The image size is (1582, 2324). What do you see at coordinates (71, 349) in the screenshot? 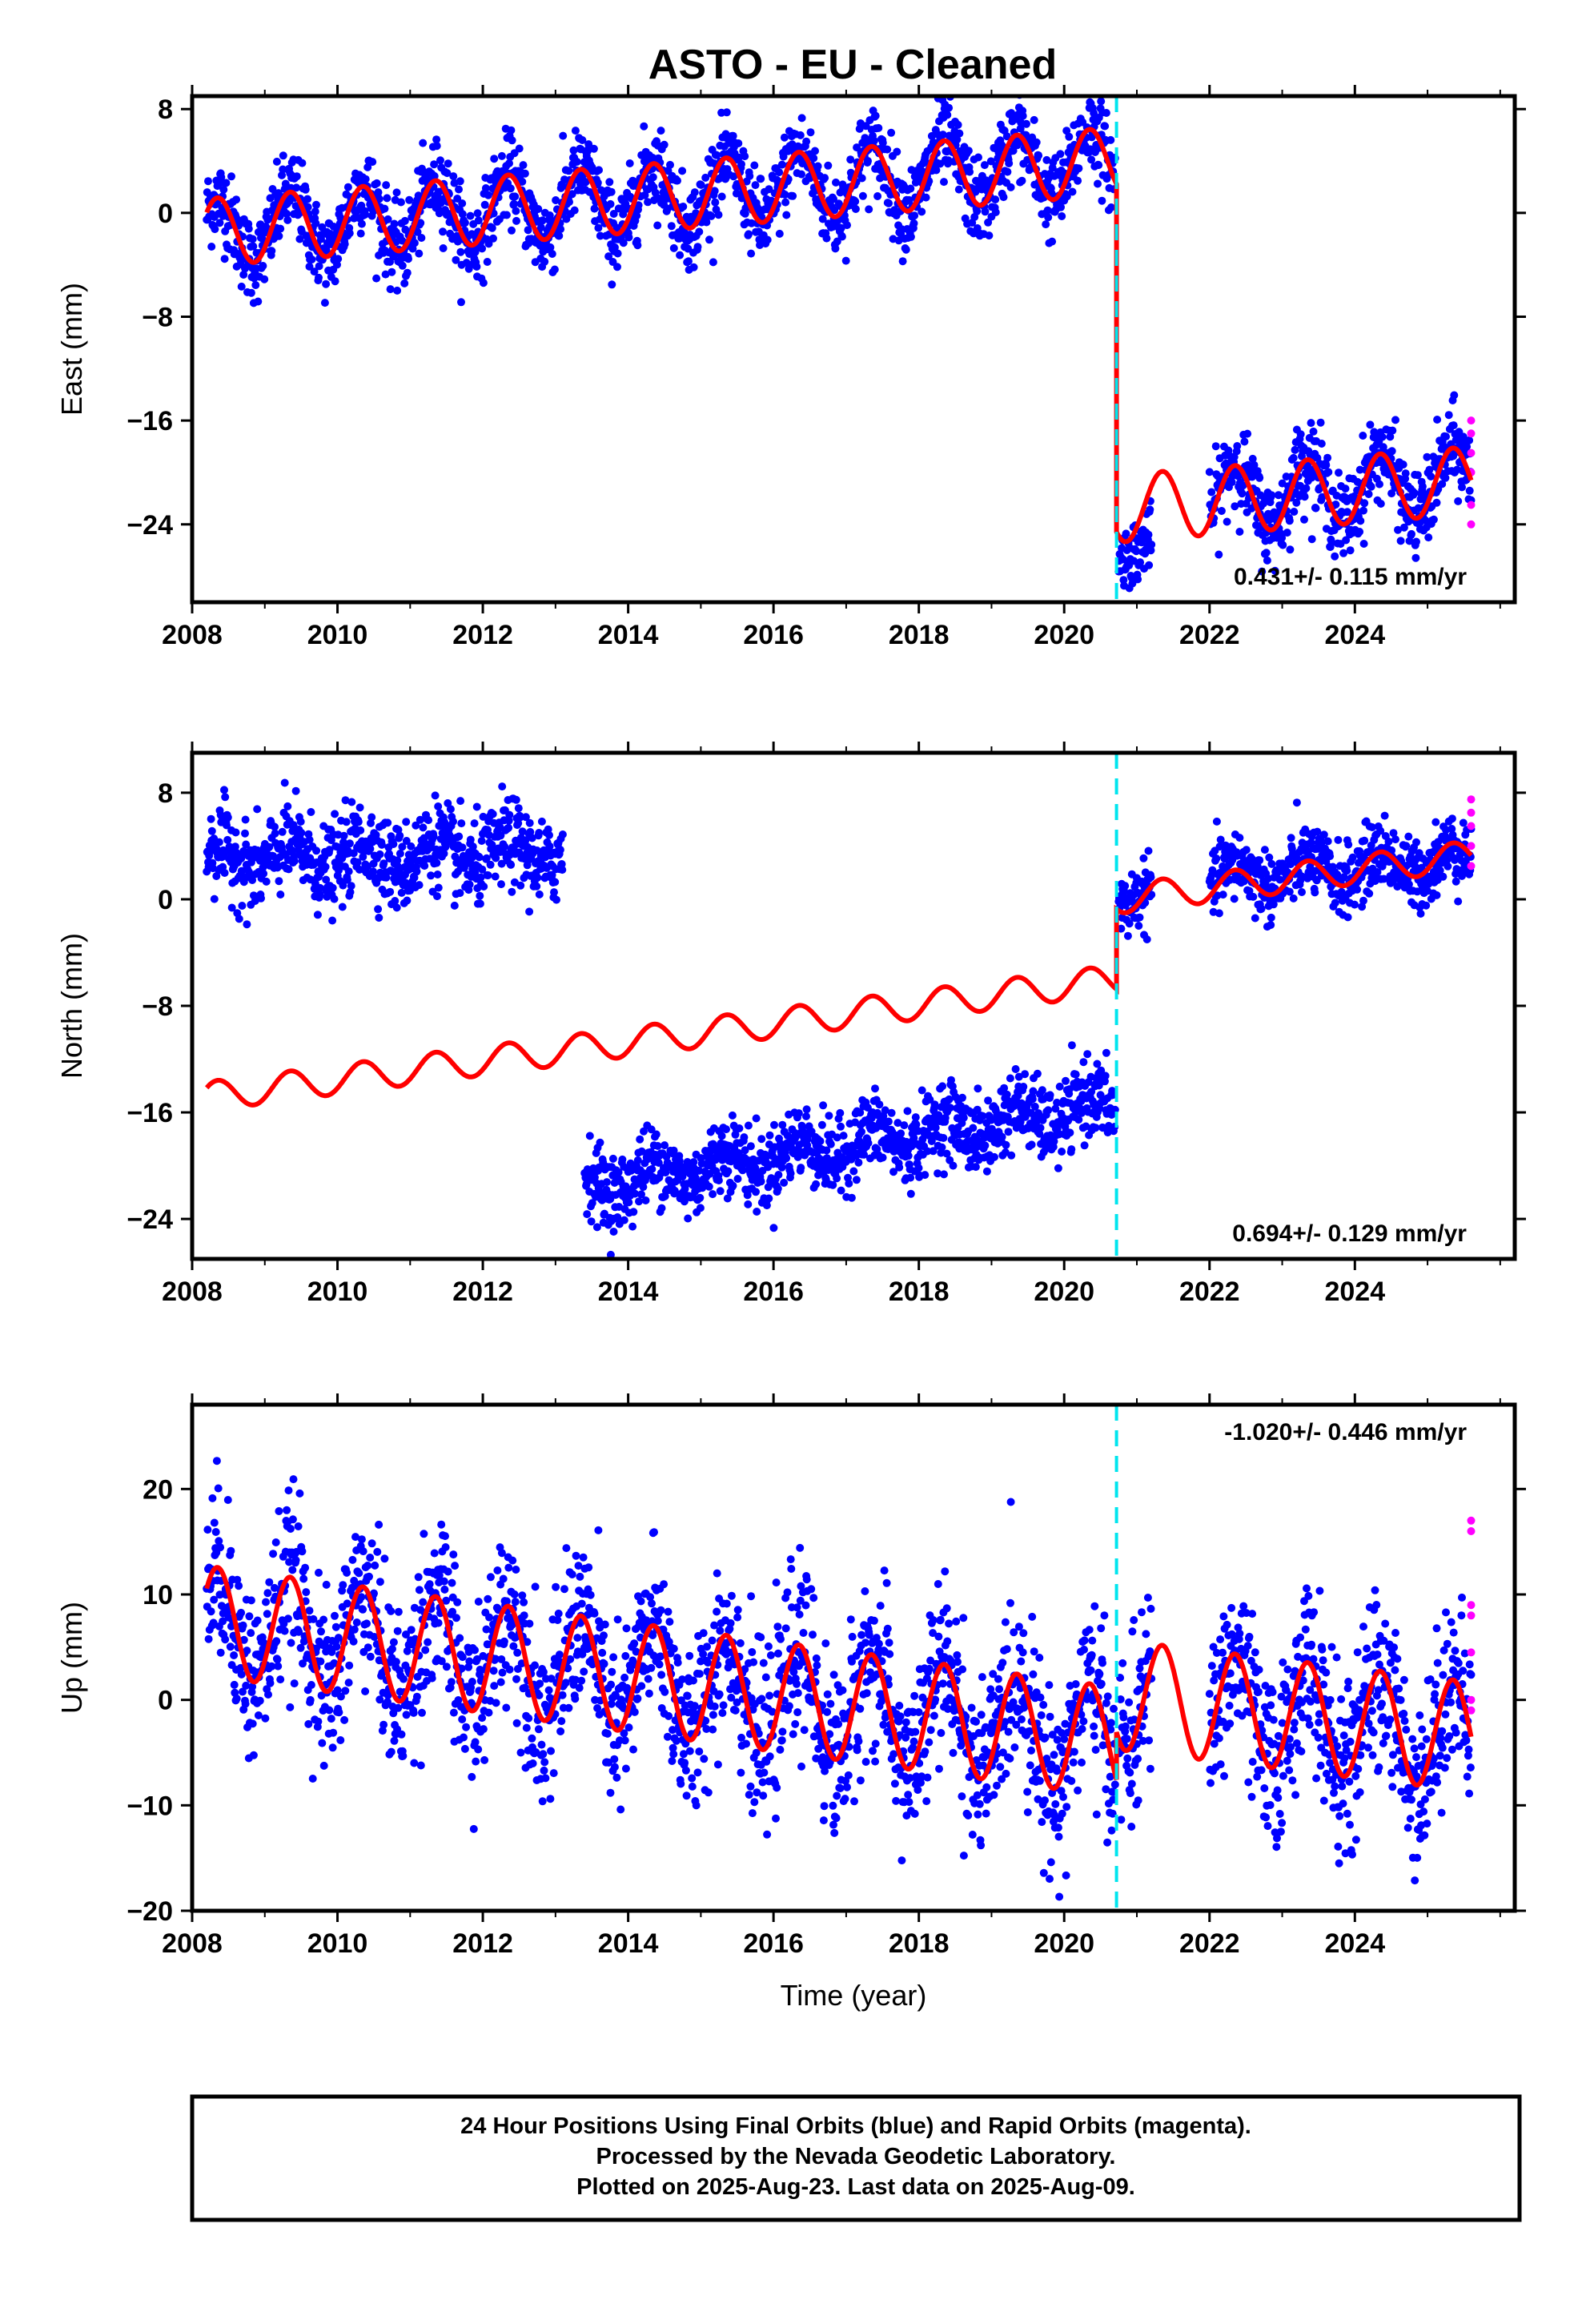
I see `y-axis-title: East (mm)` at bounding box center [71, 349].